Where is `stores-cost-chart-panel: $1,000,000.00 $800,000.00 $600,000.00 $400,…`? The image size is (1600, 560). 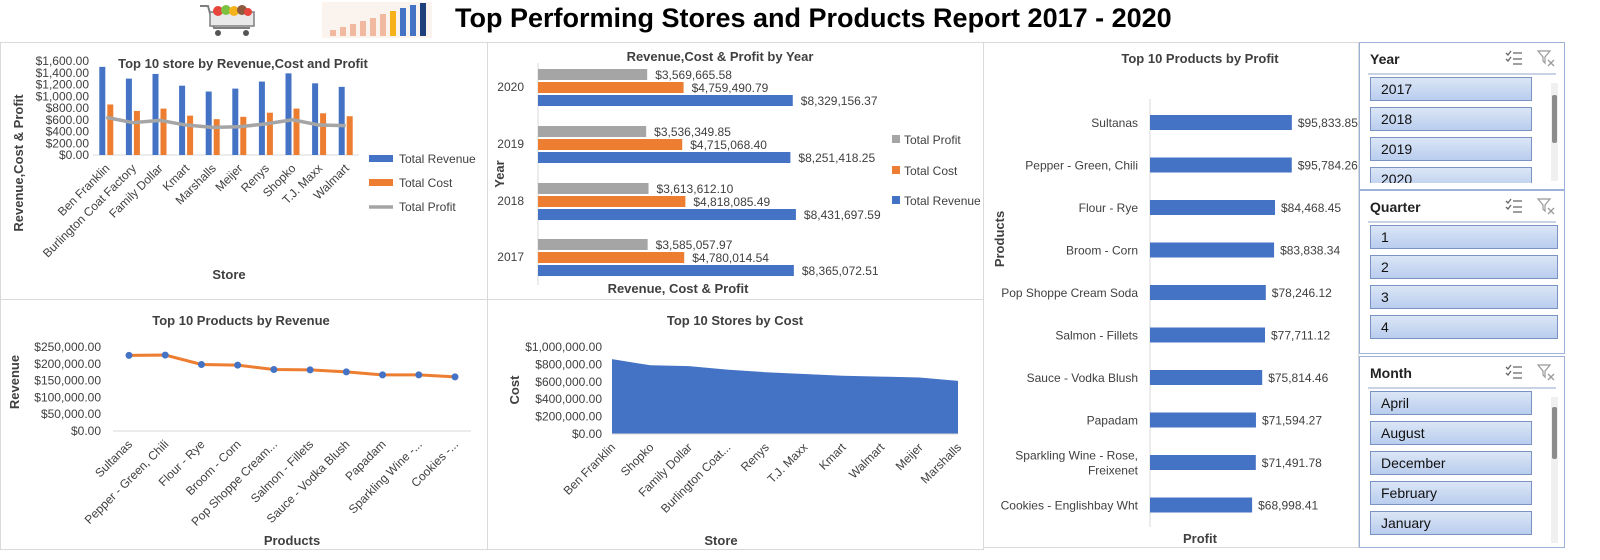
stores-cost-chart-panel: $1,000,000.00 $800,000.00 $600,000.00 $400,… is located at coordinates (735, 424).